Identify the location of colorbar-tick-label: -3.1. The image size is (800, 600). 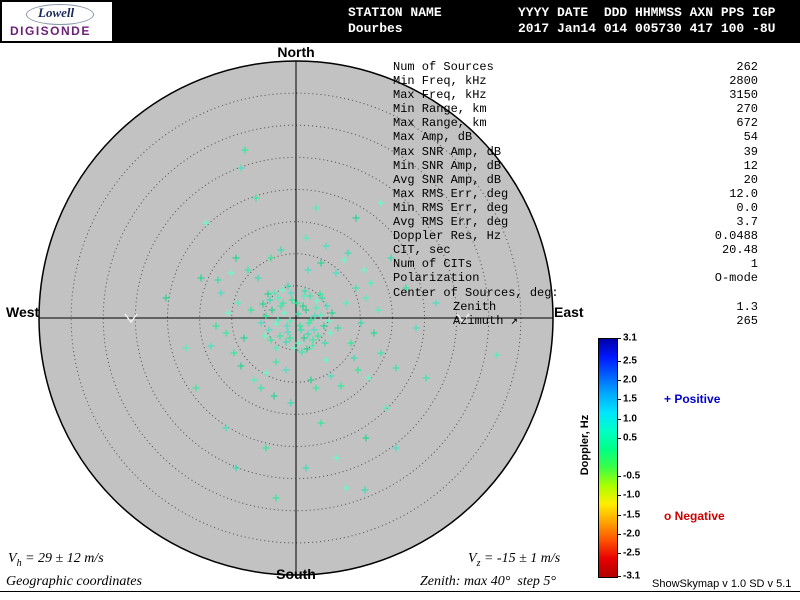
(632, 576).